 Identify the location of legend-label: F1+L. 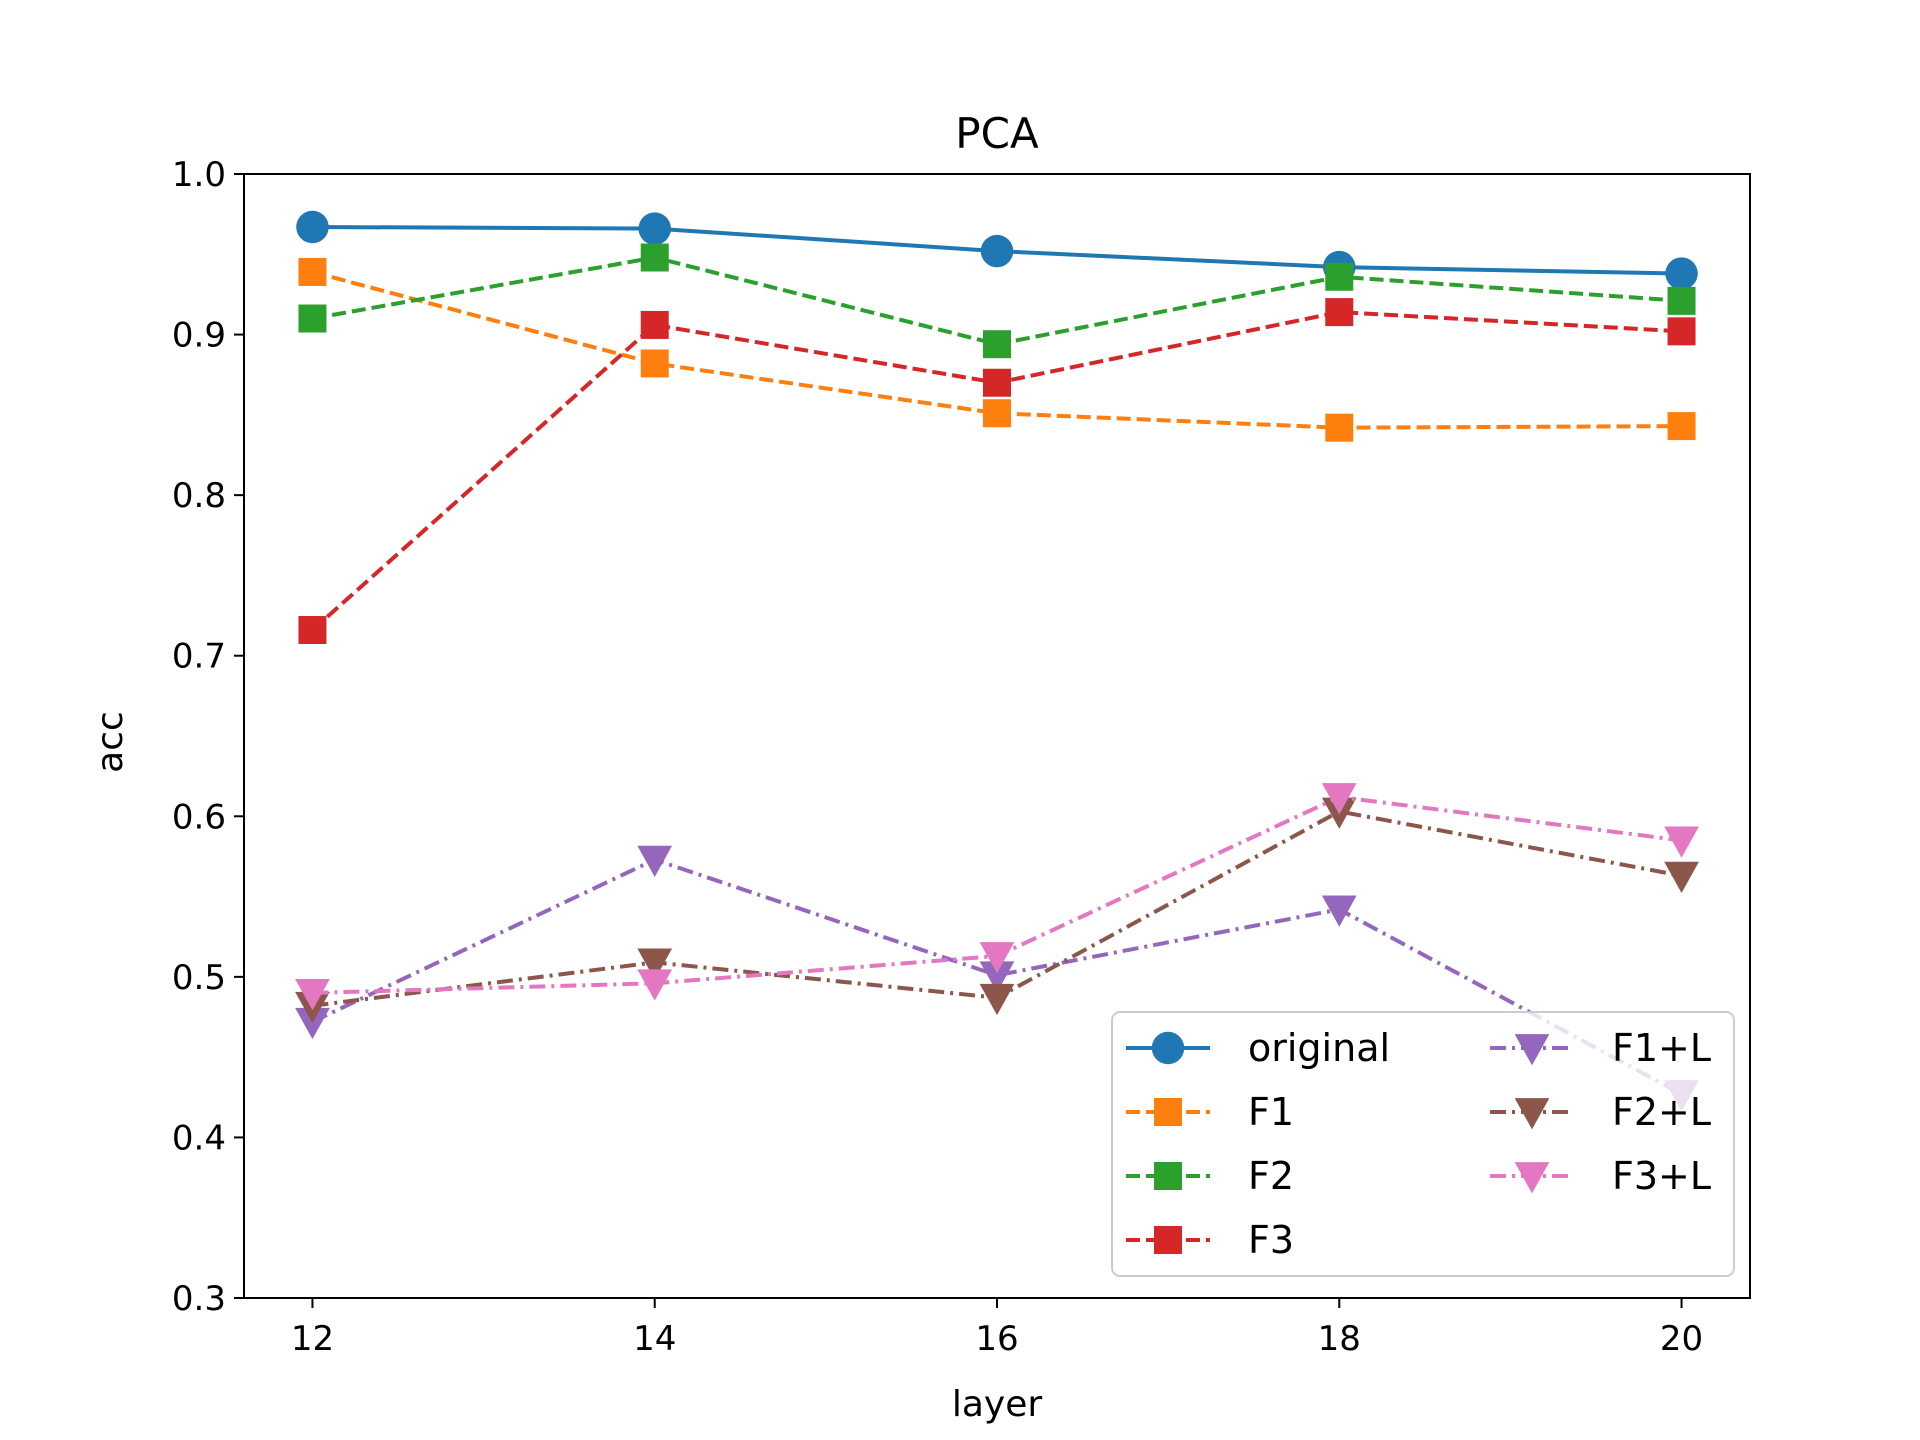
(1661, 1048).